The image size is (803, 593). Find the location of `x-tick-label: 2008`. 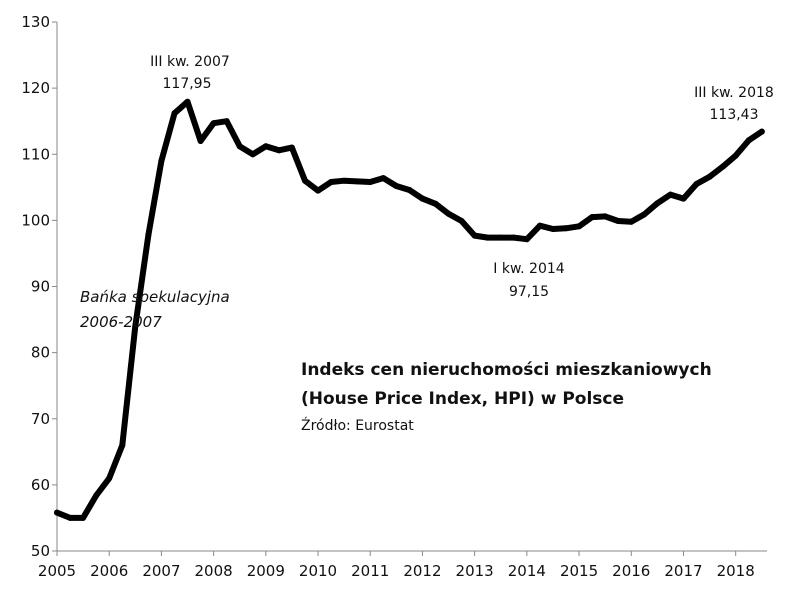

x-tick-label: 2008 is located at coordinates (214, 571).